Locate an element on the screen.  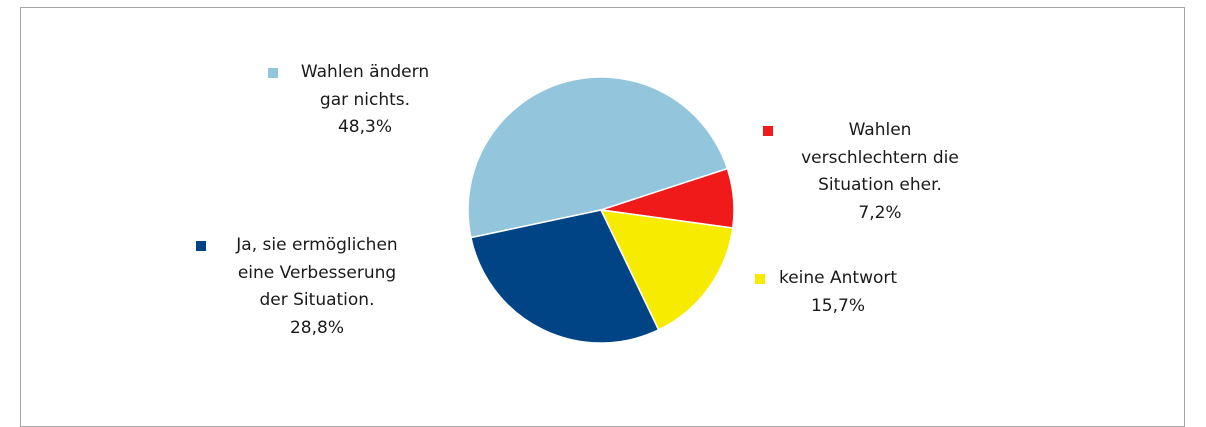
value-label: 7,2% is located at coordinates (880, 212).